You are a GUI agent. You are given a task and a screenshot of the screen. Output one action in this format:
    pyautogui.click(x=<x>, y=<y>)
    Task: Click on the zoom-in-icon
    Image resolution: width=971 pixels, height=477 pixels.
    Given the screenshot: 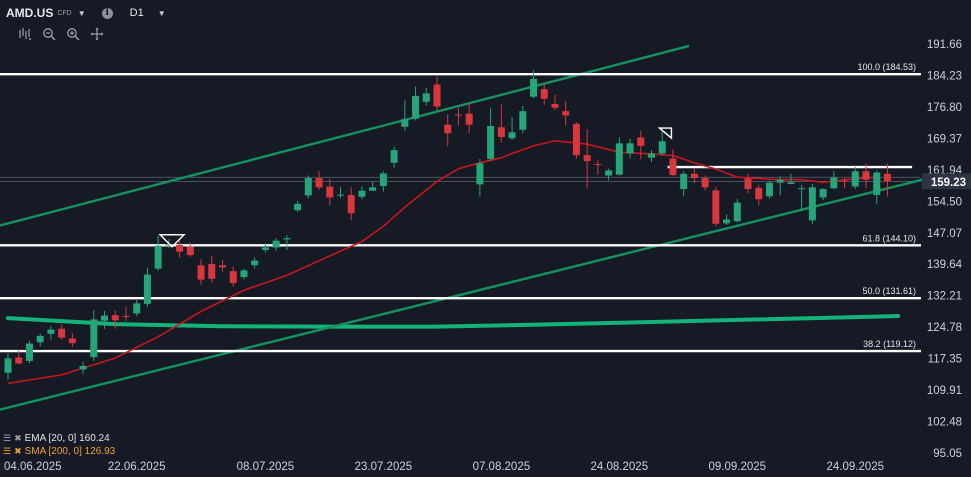 What is the action you would take?
    pyautogui.click(x=73, y=34)
    